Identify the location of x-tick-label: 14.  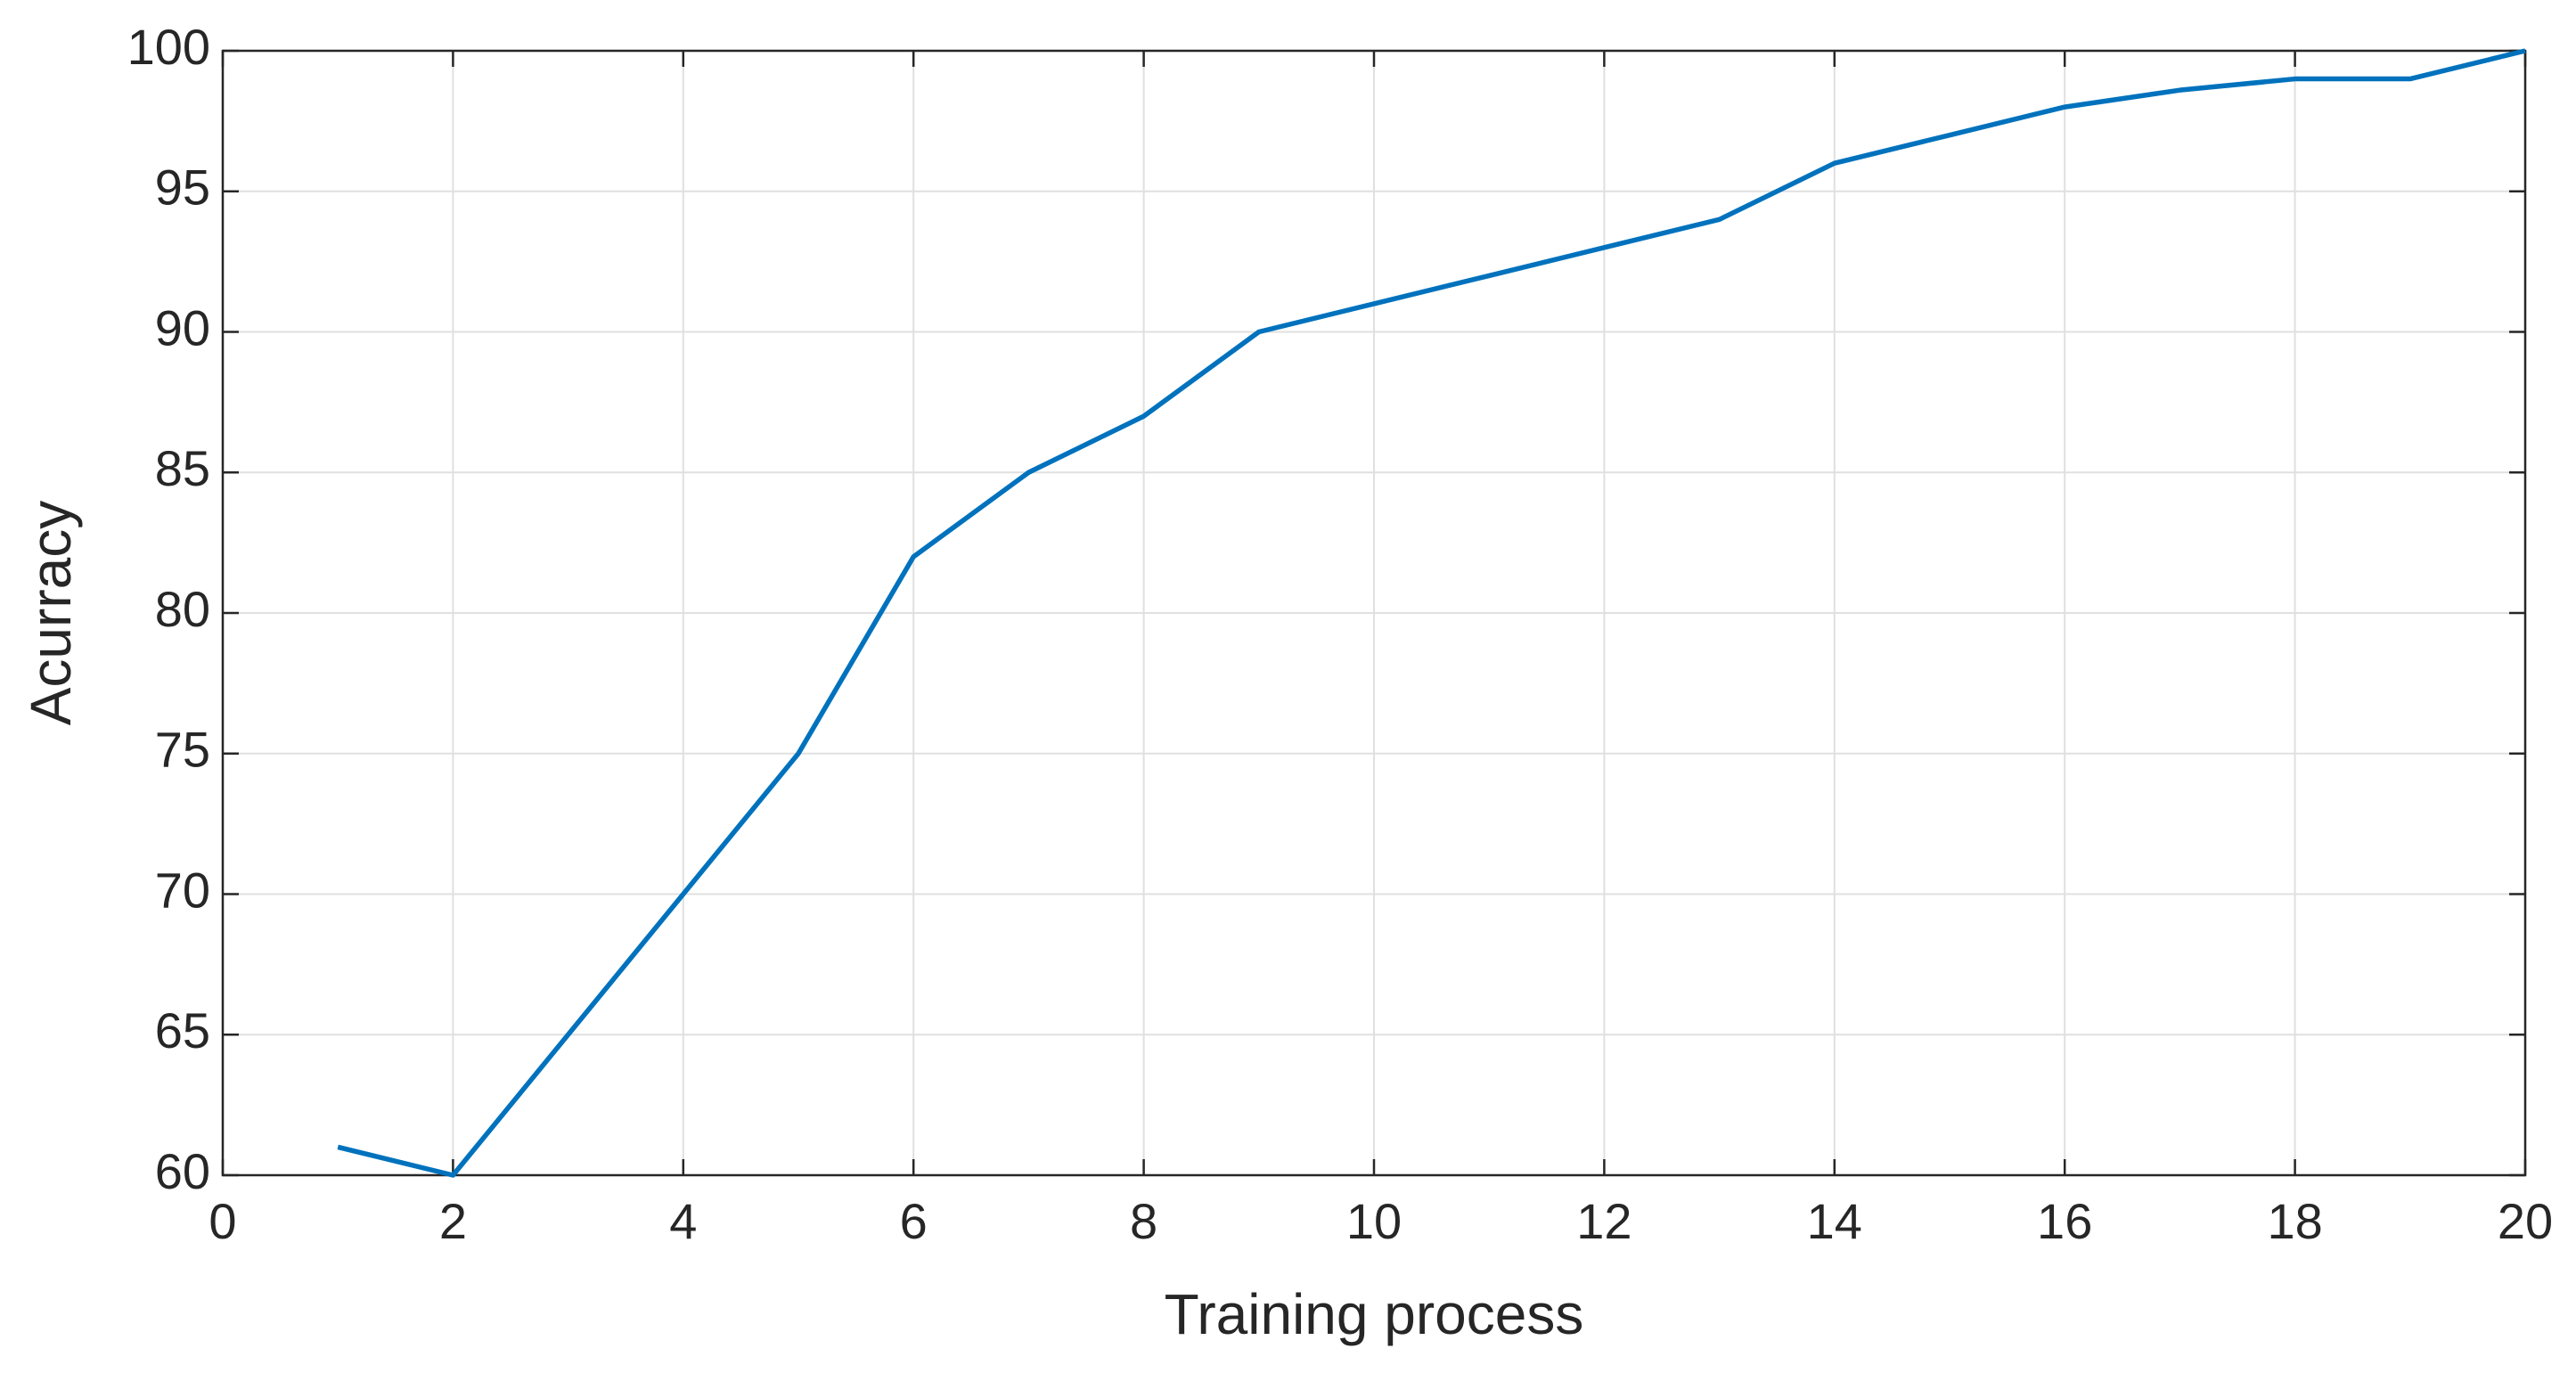
(1834, 1221).